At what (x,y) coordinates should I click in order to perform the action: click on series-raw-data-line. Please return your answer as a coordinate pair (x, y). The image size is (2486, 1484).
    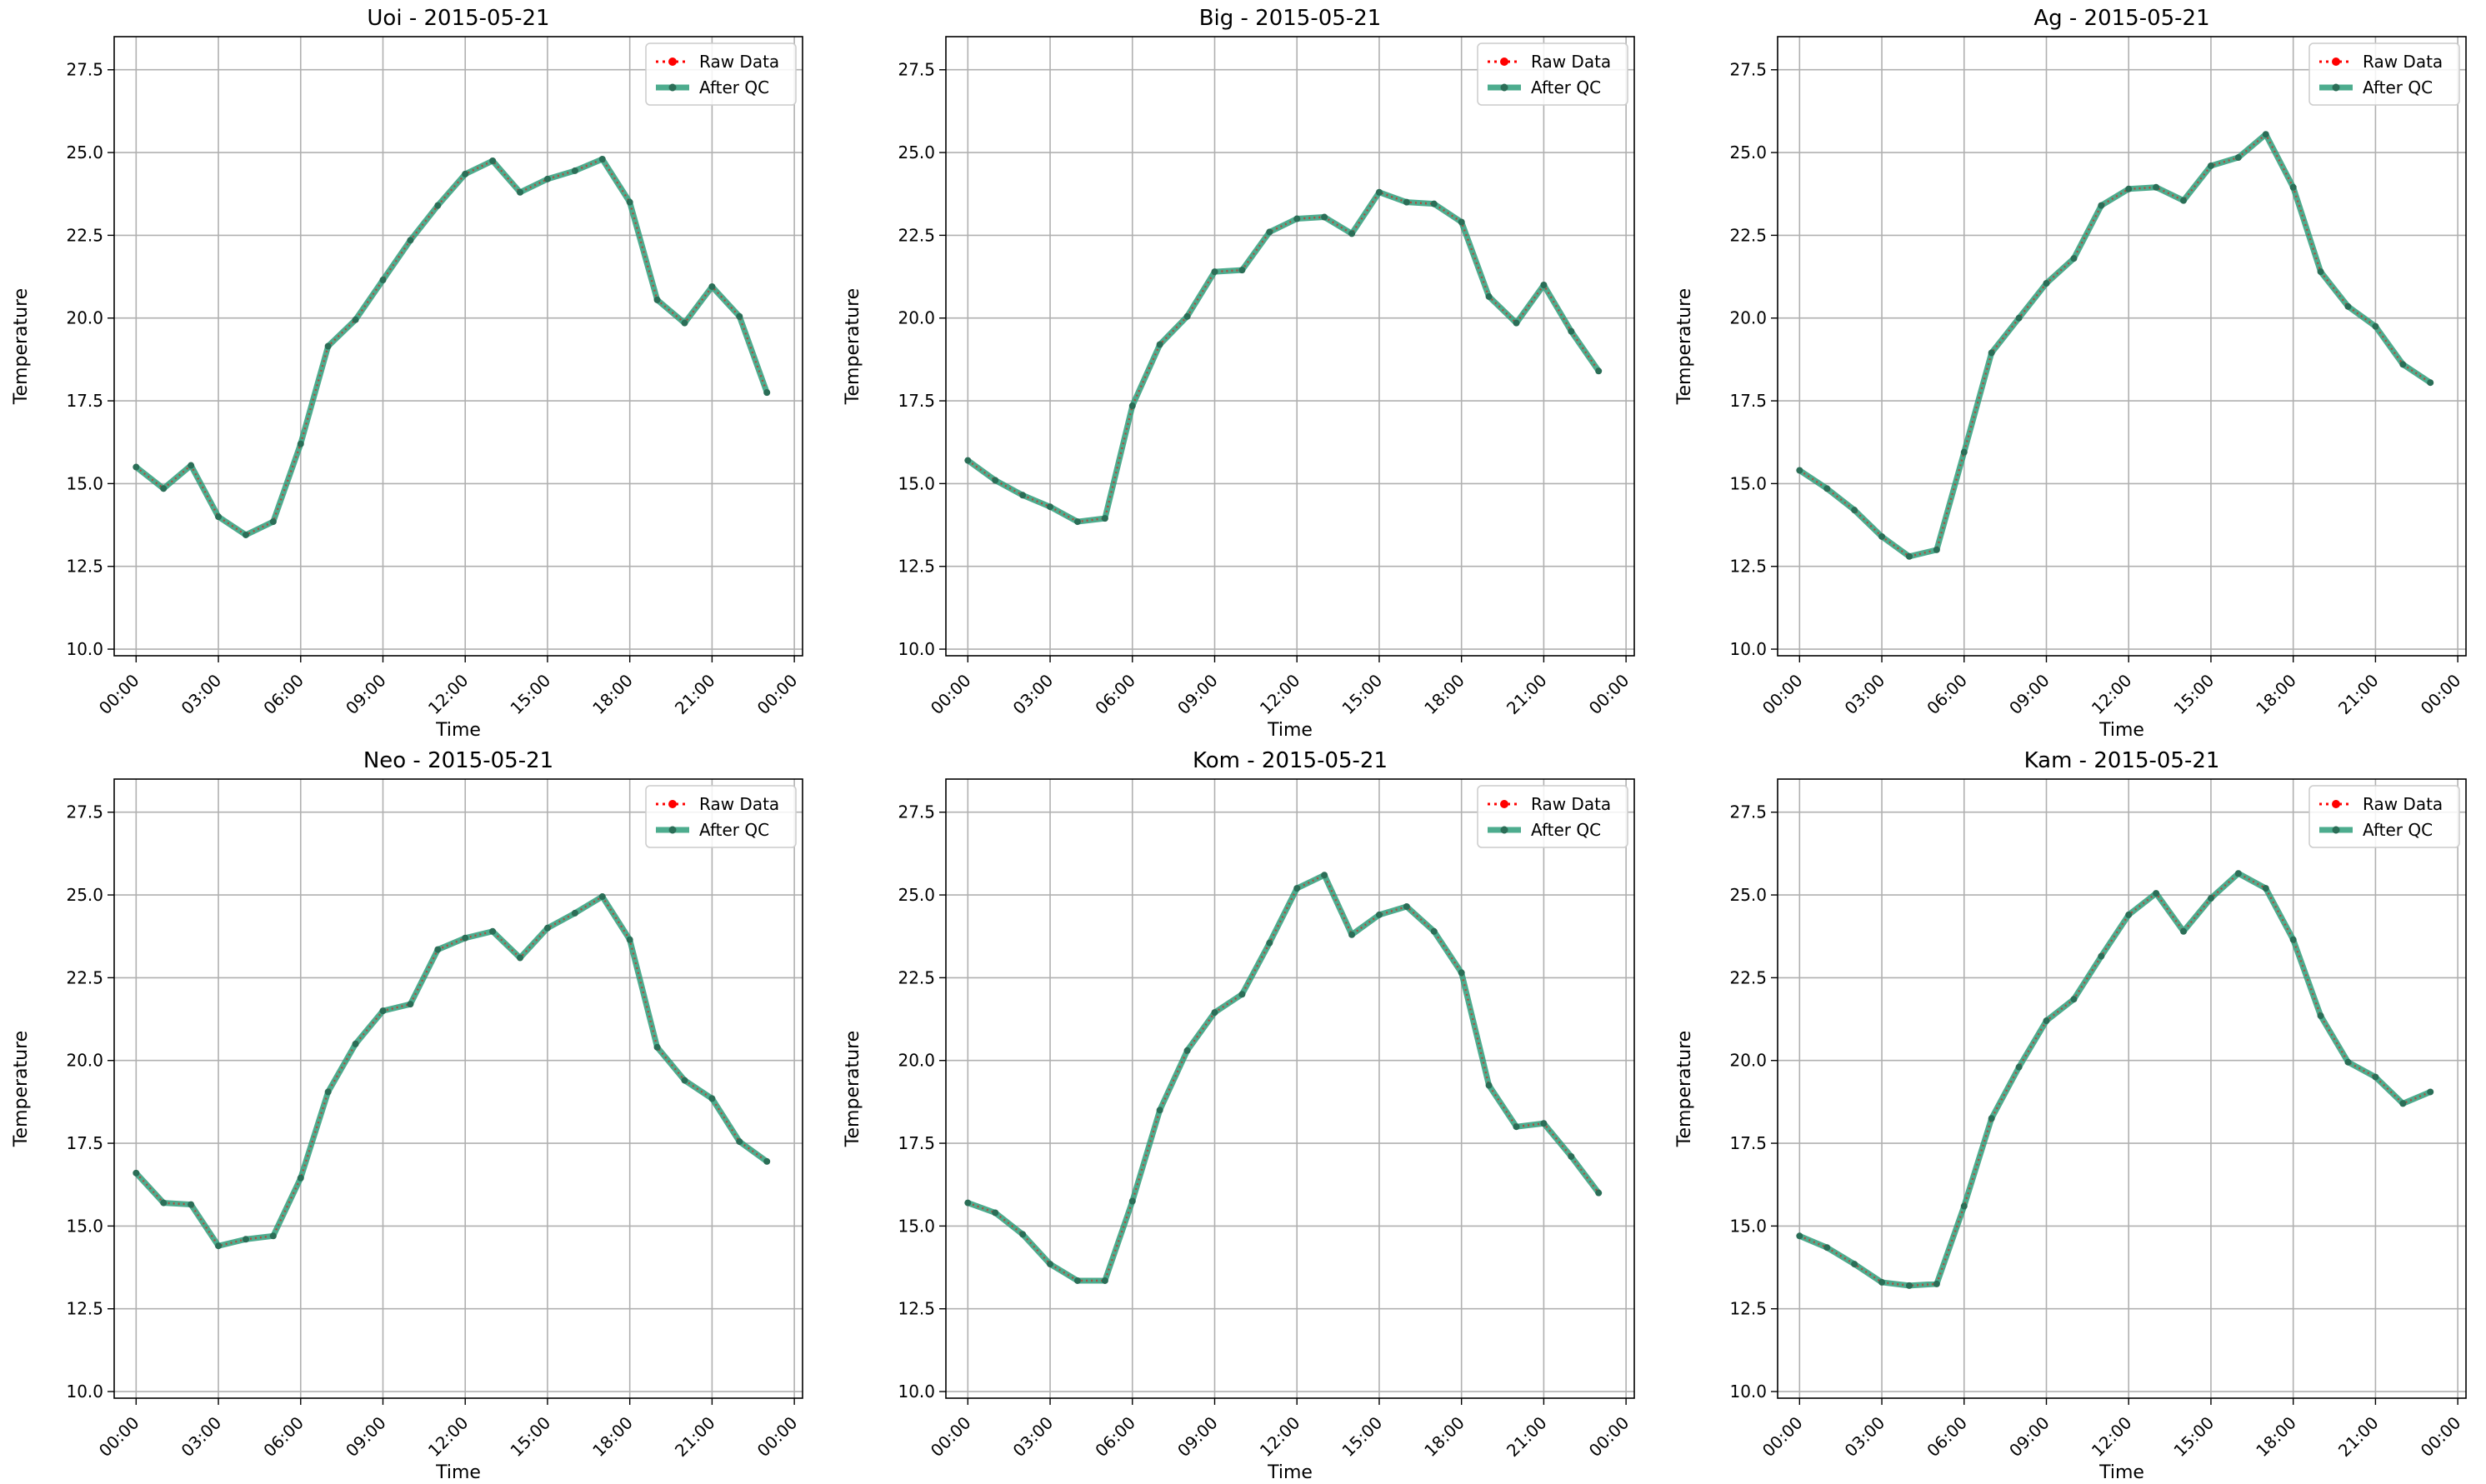
    Looking at the image, I should click on (452, 1071).